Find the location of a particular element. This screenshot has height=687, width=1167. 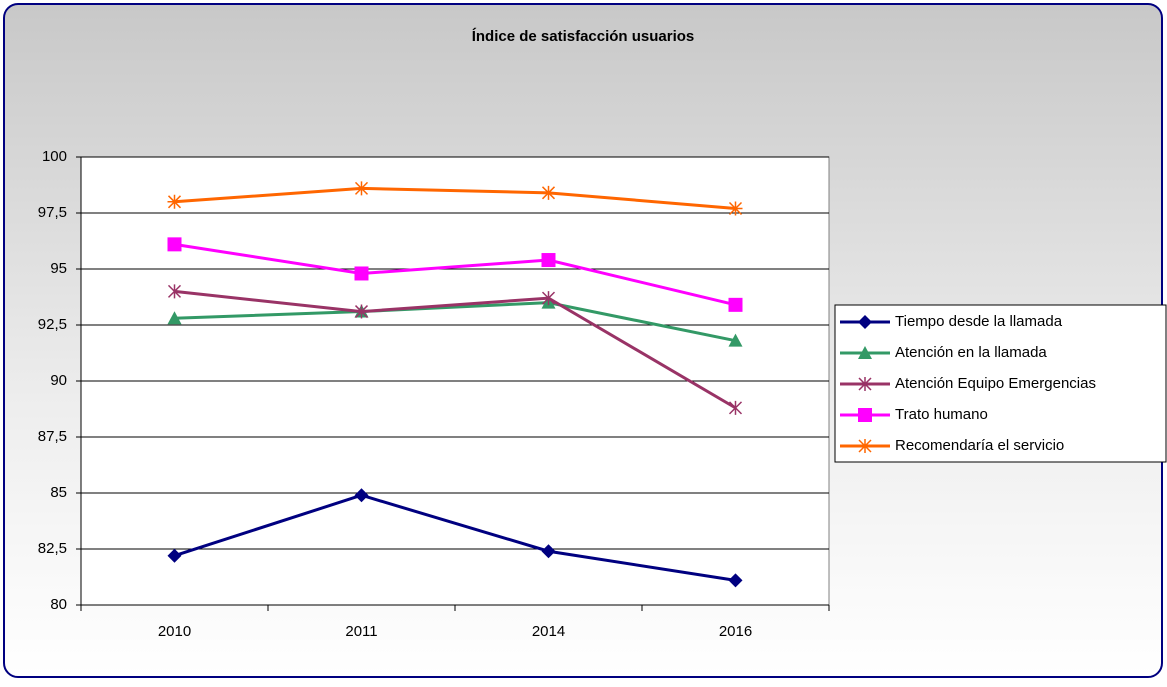

legend-box is located at coordinates (1000, 383).